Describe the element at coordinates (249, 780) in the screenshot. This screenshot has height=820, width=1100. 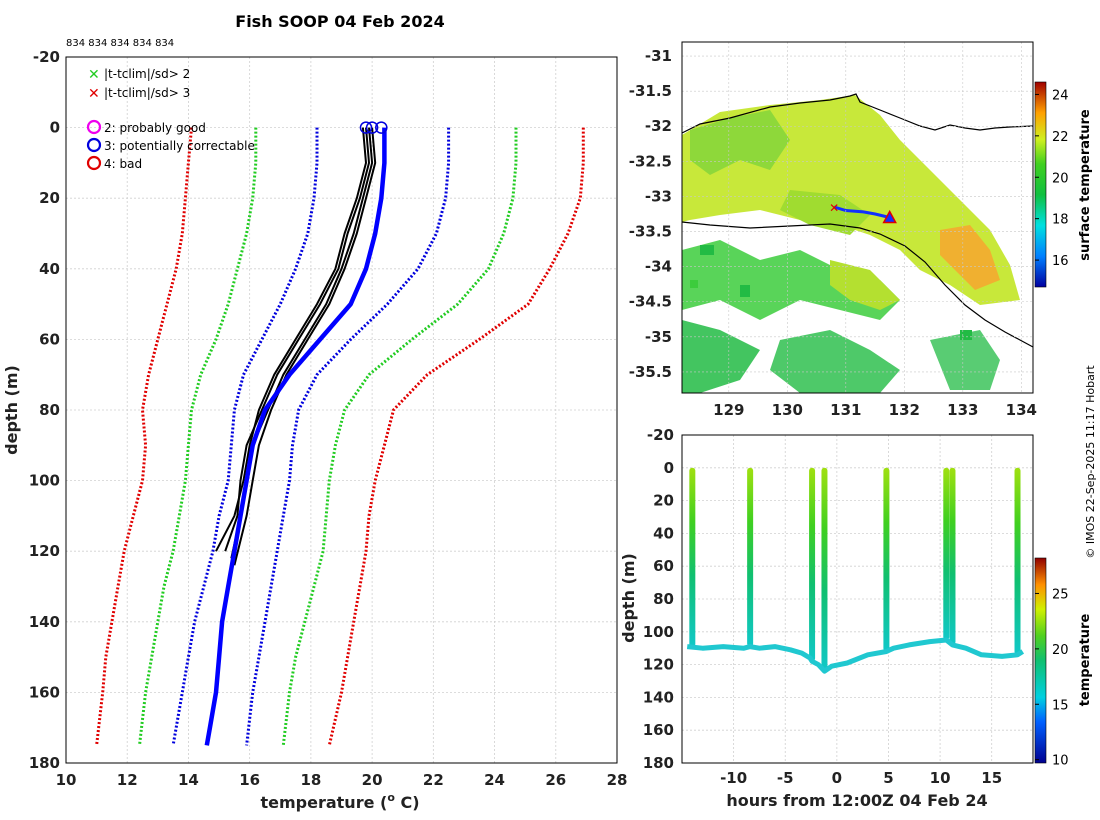
I see `profile-xtick-label: 16` at that location.